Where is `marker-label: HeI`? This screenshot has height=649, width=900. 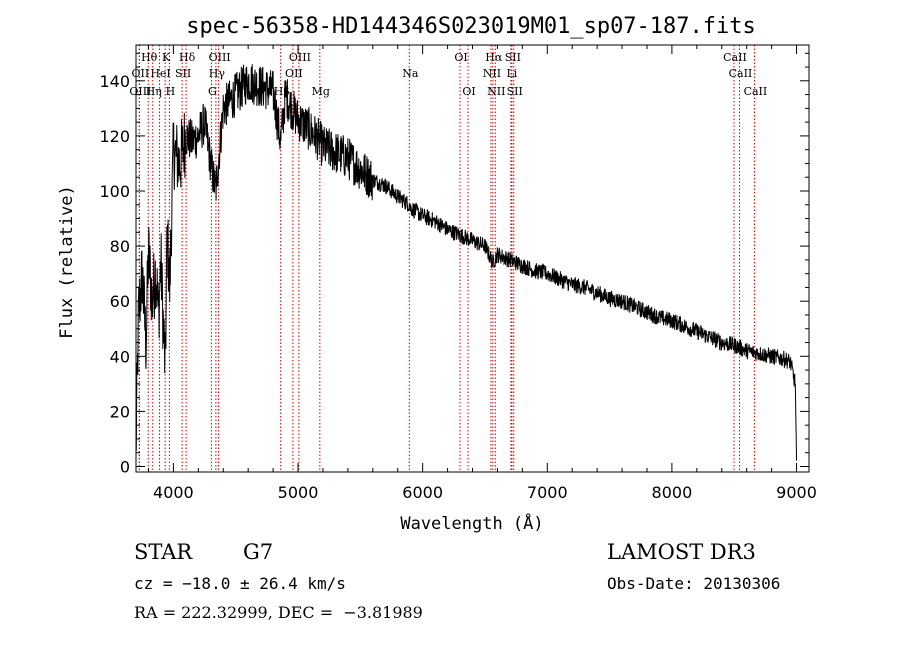
marker-label: HeI is located at coordinates (160, 73).